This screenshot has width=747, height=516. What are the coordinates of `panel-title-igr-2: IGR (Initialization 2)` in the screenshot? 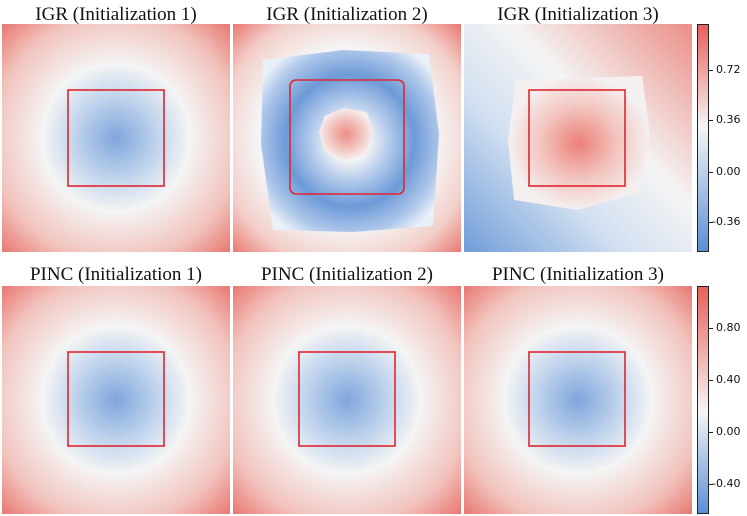 It's located at (347, 14).